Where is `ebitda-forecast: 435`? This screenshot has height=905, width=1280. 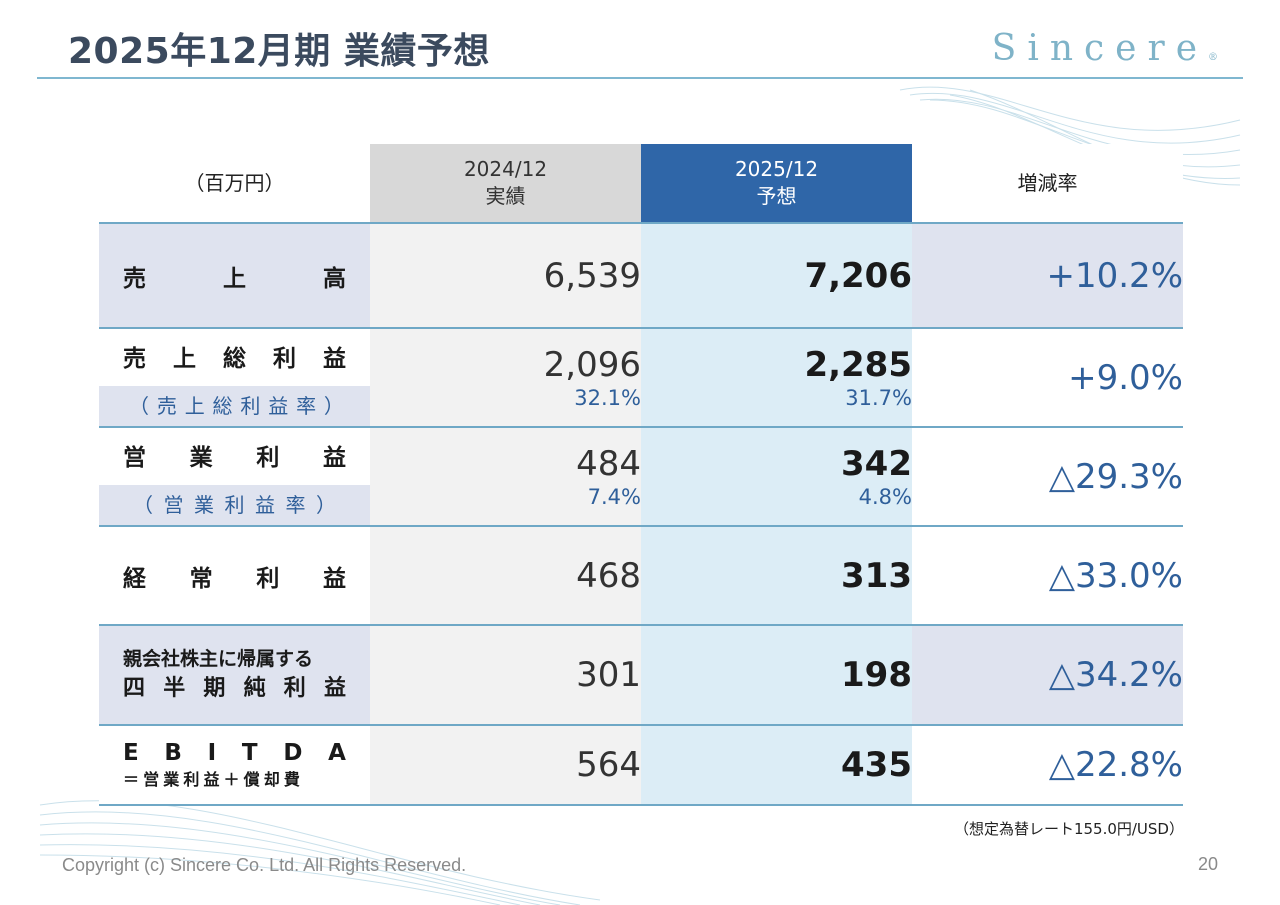
ebitda-forecast: 435 is located at coordinates (776, 765).